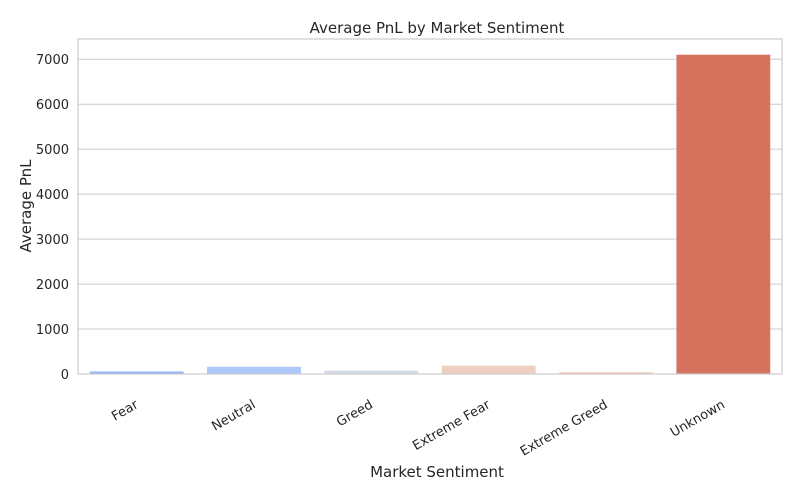 This screenshot has height=504, width=800. I want to click on bar-extreme-greed, so click(606, 373).